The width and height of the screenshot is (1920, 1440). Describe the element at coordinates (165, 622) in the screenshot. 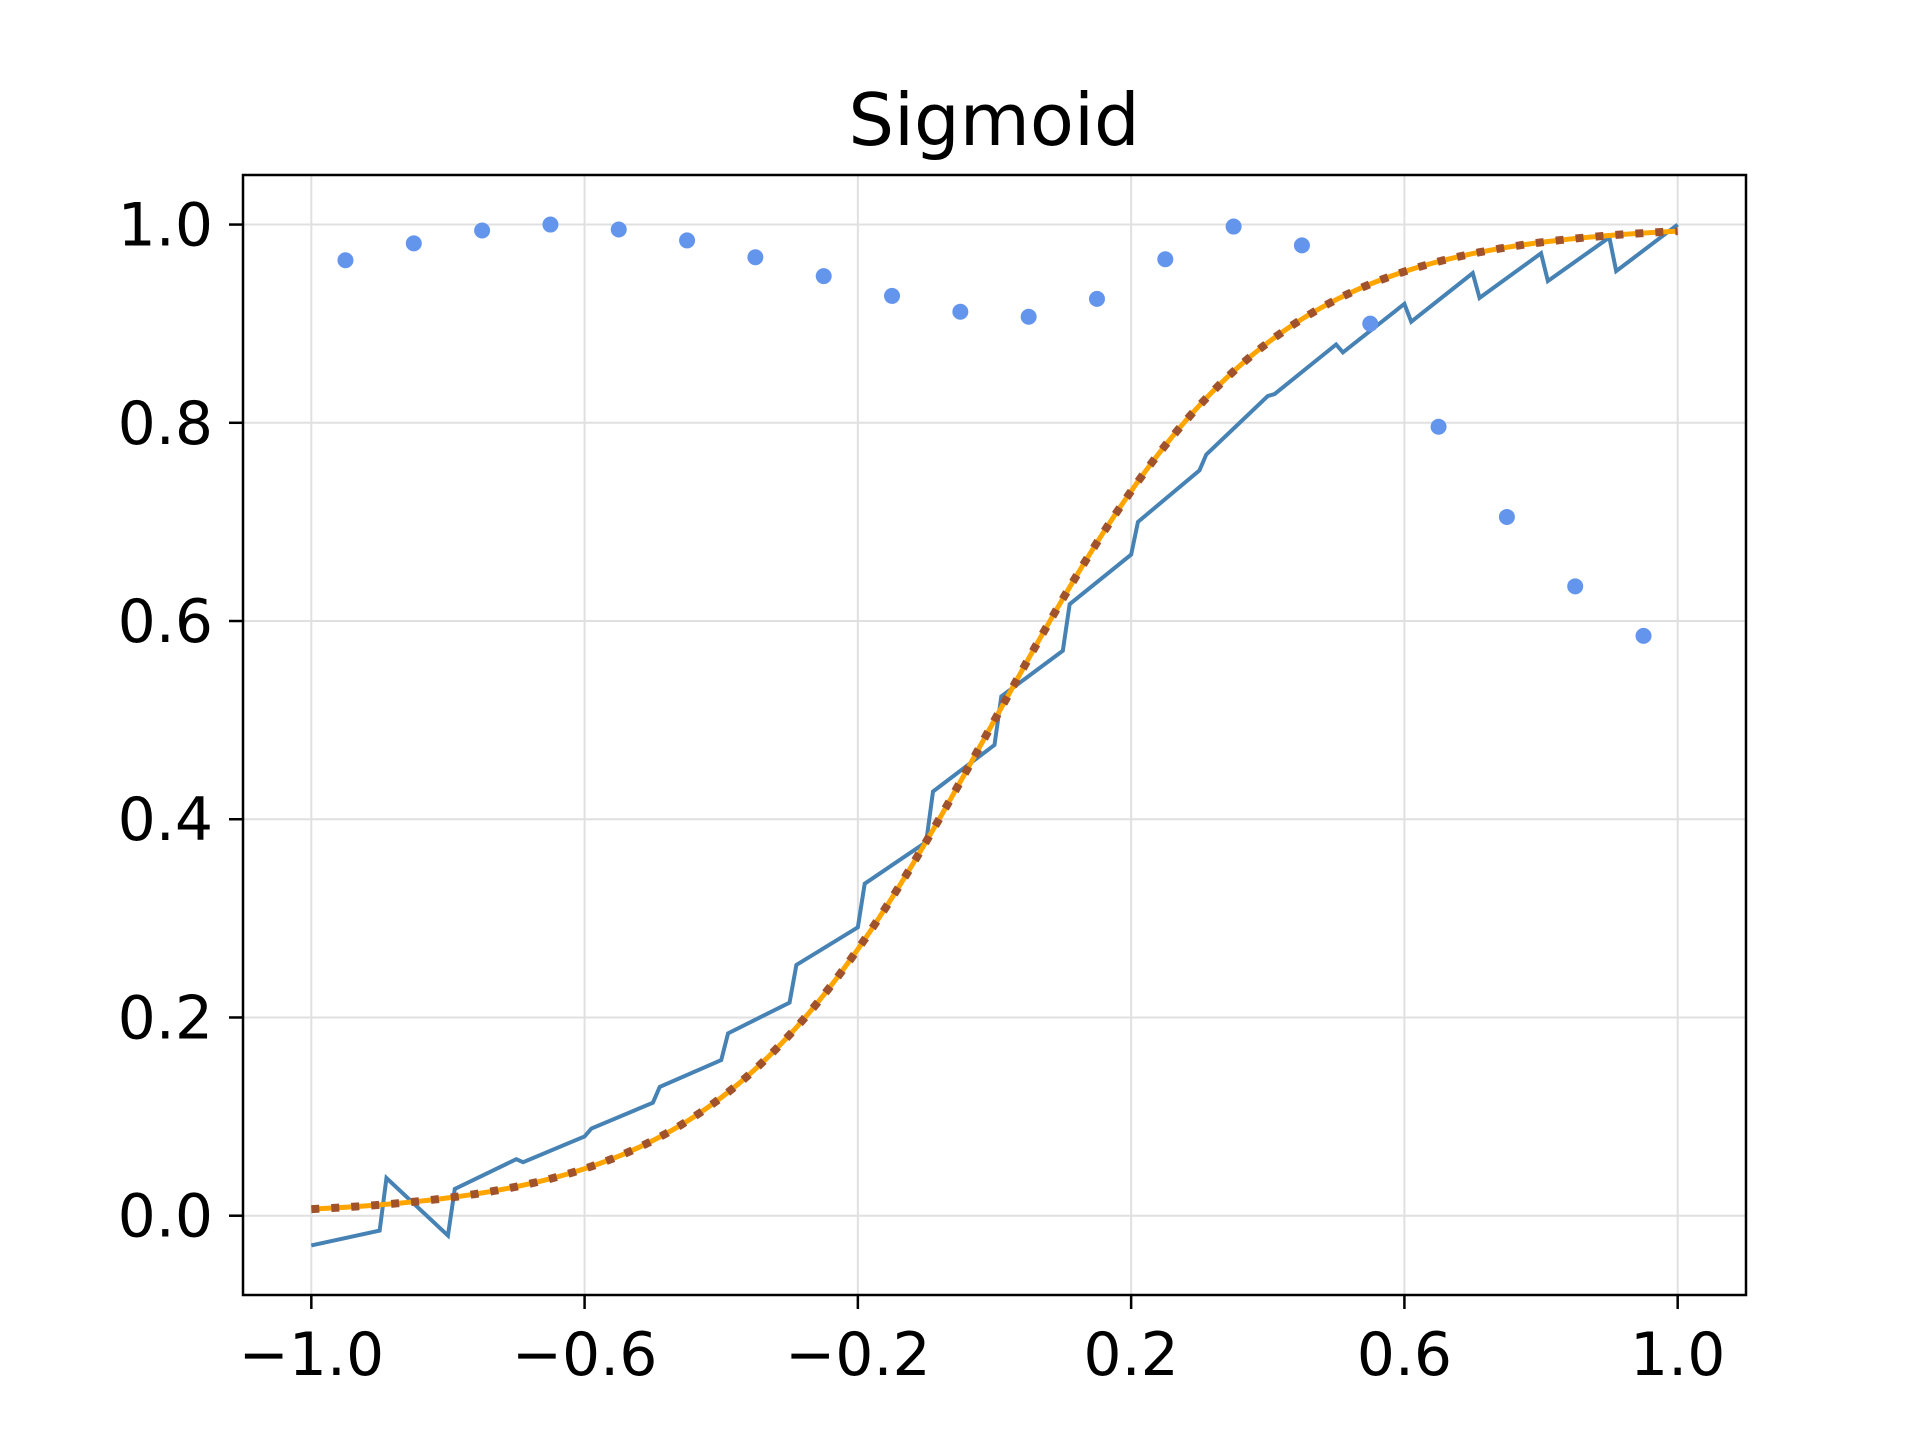

I see `y-tick-label: 0.6` at that location.